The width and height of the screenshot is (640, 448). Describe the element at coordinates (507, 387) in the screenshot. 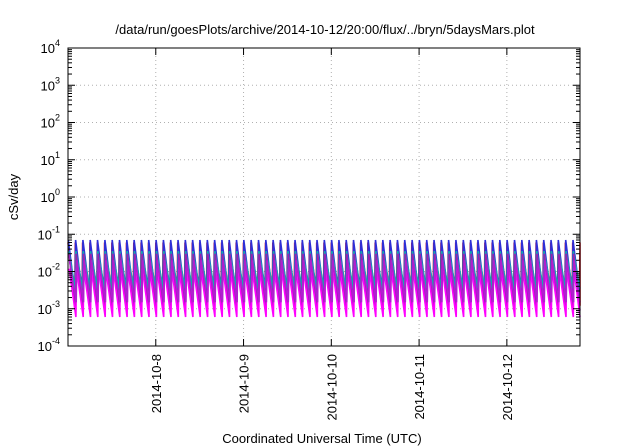

I see `x-tick-label: 2014-10-12` at that location.